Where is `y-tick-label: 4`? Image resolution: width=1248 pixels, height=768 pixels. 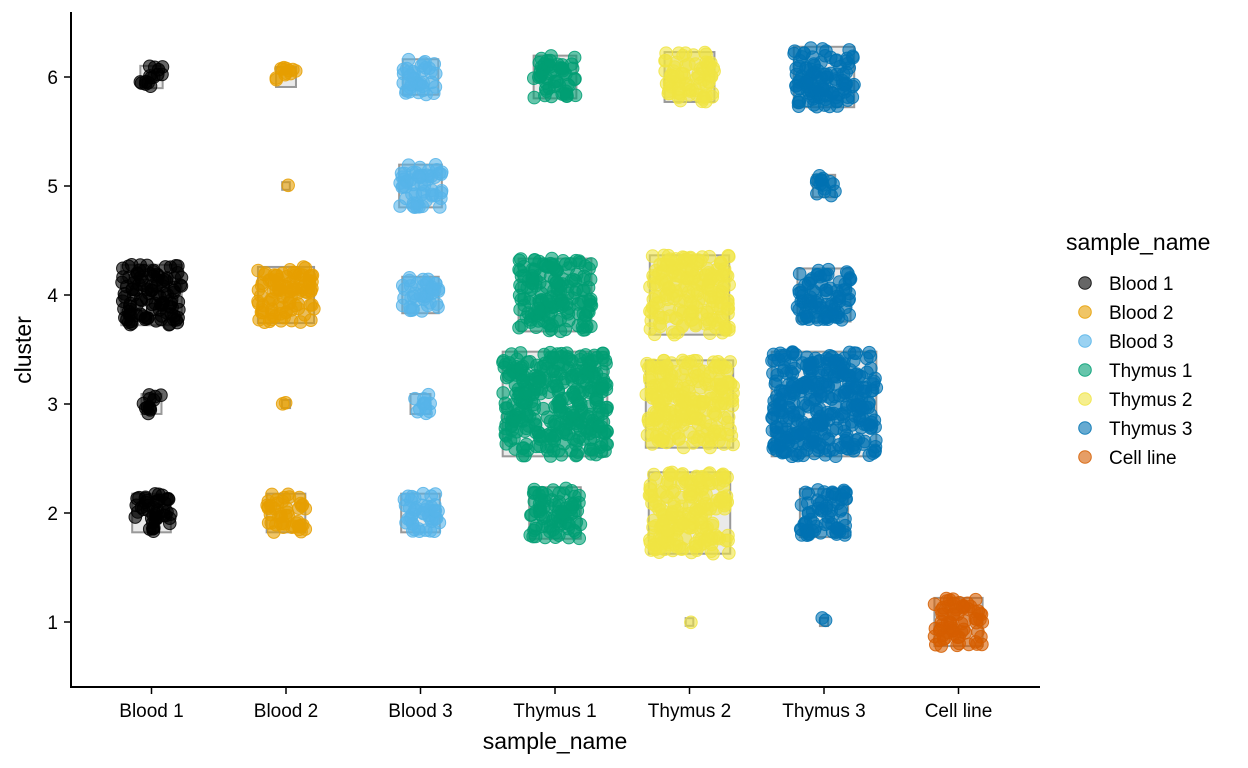
y-tick-label: 4 is located at coordinates (52, 296).